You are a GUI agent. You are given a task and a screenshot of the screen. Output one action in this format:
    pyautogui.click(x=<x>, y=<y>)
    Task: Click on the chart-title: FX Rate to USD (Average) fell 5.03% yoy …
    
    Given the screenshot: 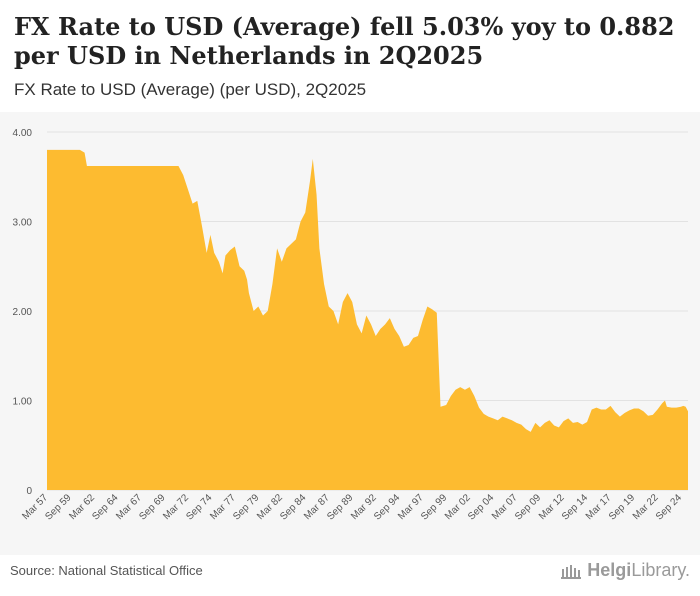 What is the action you would take?
    pyautogui.click(x=344, y=41)
    